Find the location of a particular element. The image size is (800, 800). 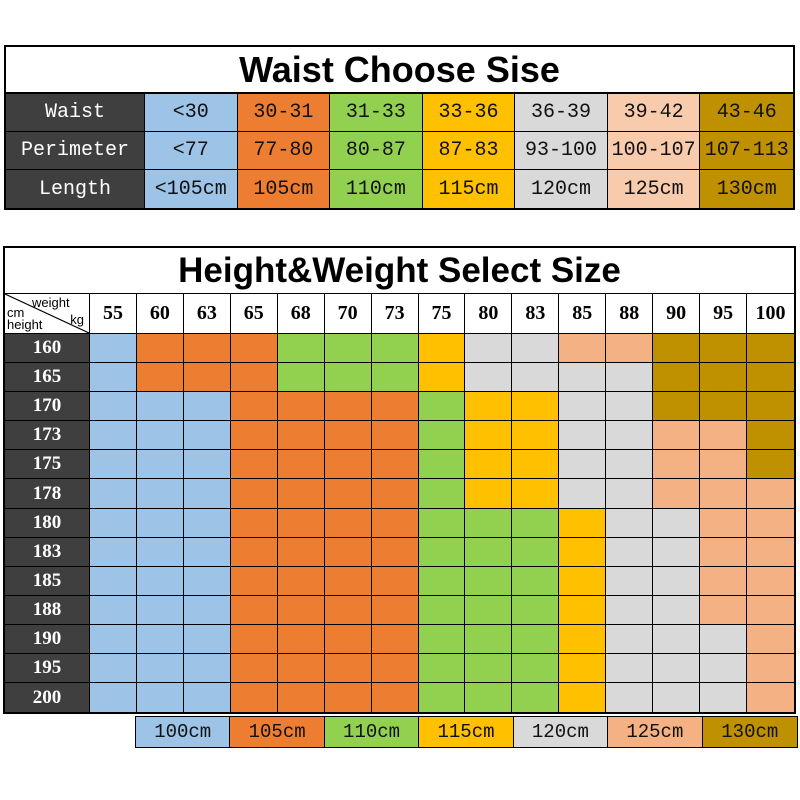

corner-height-label: height is located at coordinates (25, 324).